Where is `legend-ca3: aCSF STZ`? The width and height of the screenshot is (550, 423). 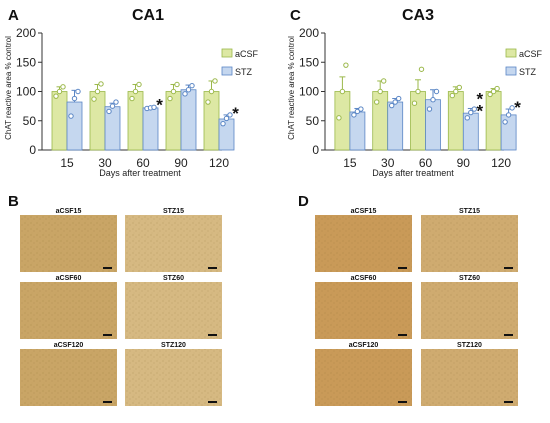
legend-ca3: aCSF STZ is located at coordinates (524, 62).